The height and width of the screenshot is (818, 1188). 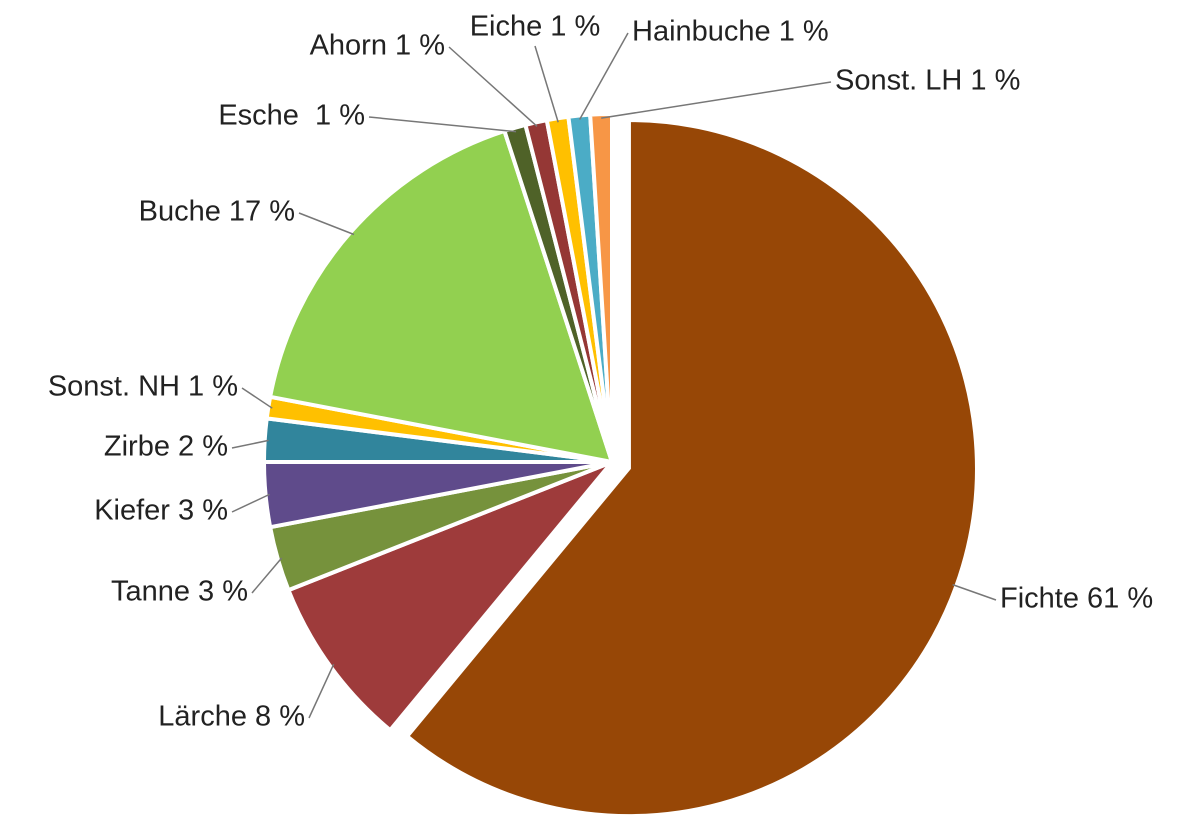 What do you see at coordinates (291, 116) in the screenshot?
I see `data-label: Esche 1 %` at bounding box center [291, 116].